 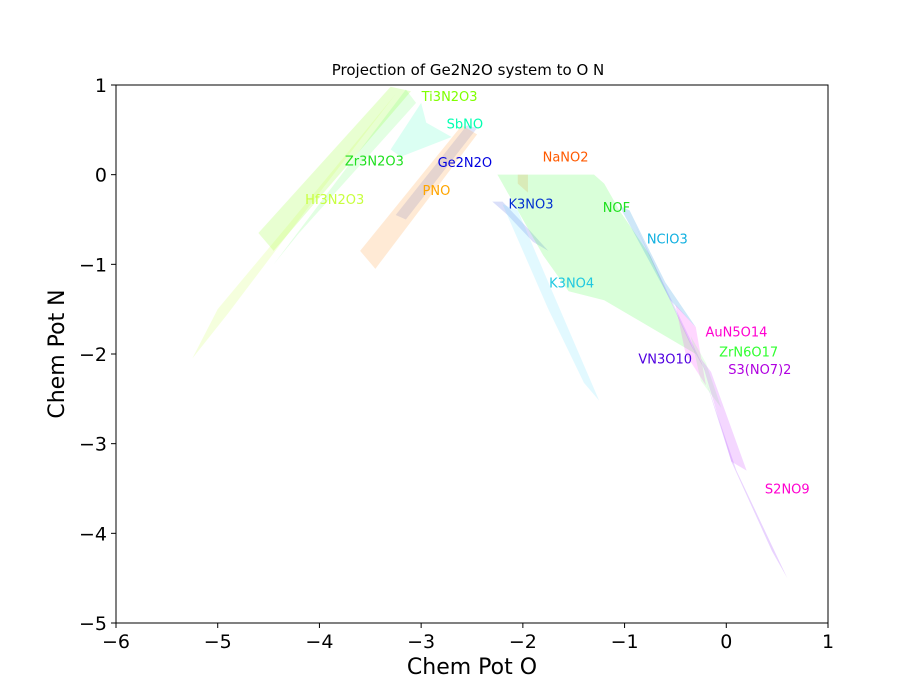 I want to click on y-tick-label: −1, so click(x=93, y=265).